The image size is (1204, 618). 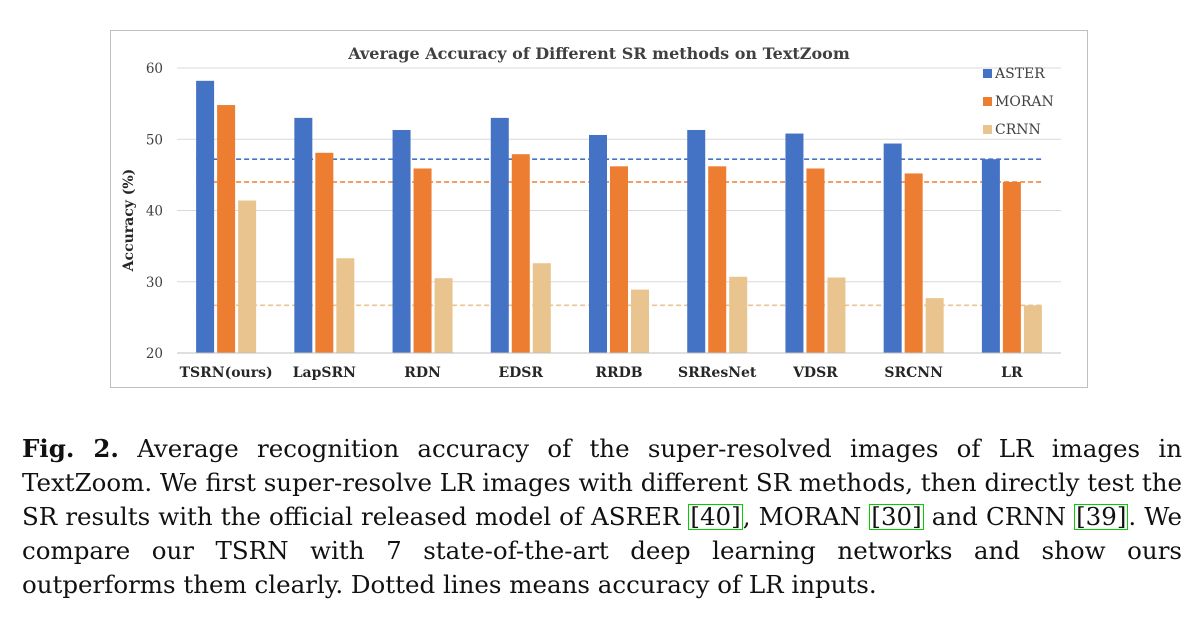 What do you see at coordinates (1012, 373) in the screenshot?
I see `x-tick-label: LR` at bounding box center [1012, 373].